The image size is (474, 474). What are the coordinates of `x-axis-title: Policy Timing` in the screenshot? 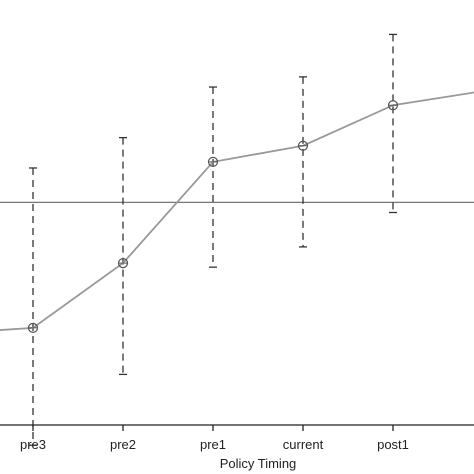 It's located at (258, 463).